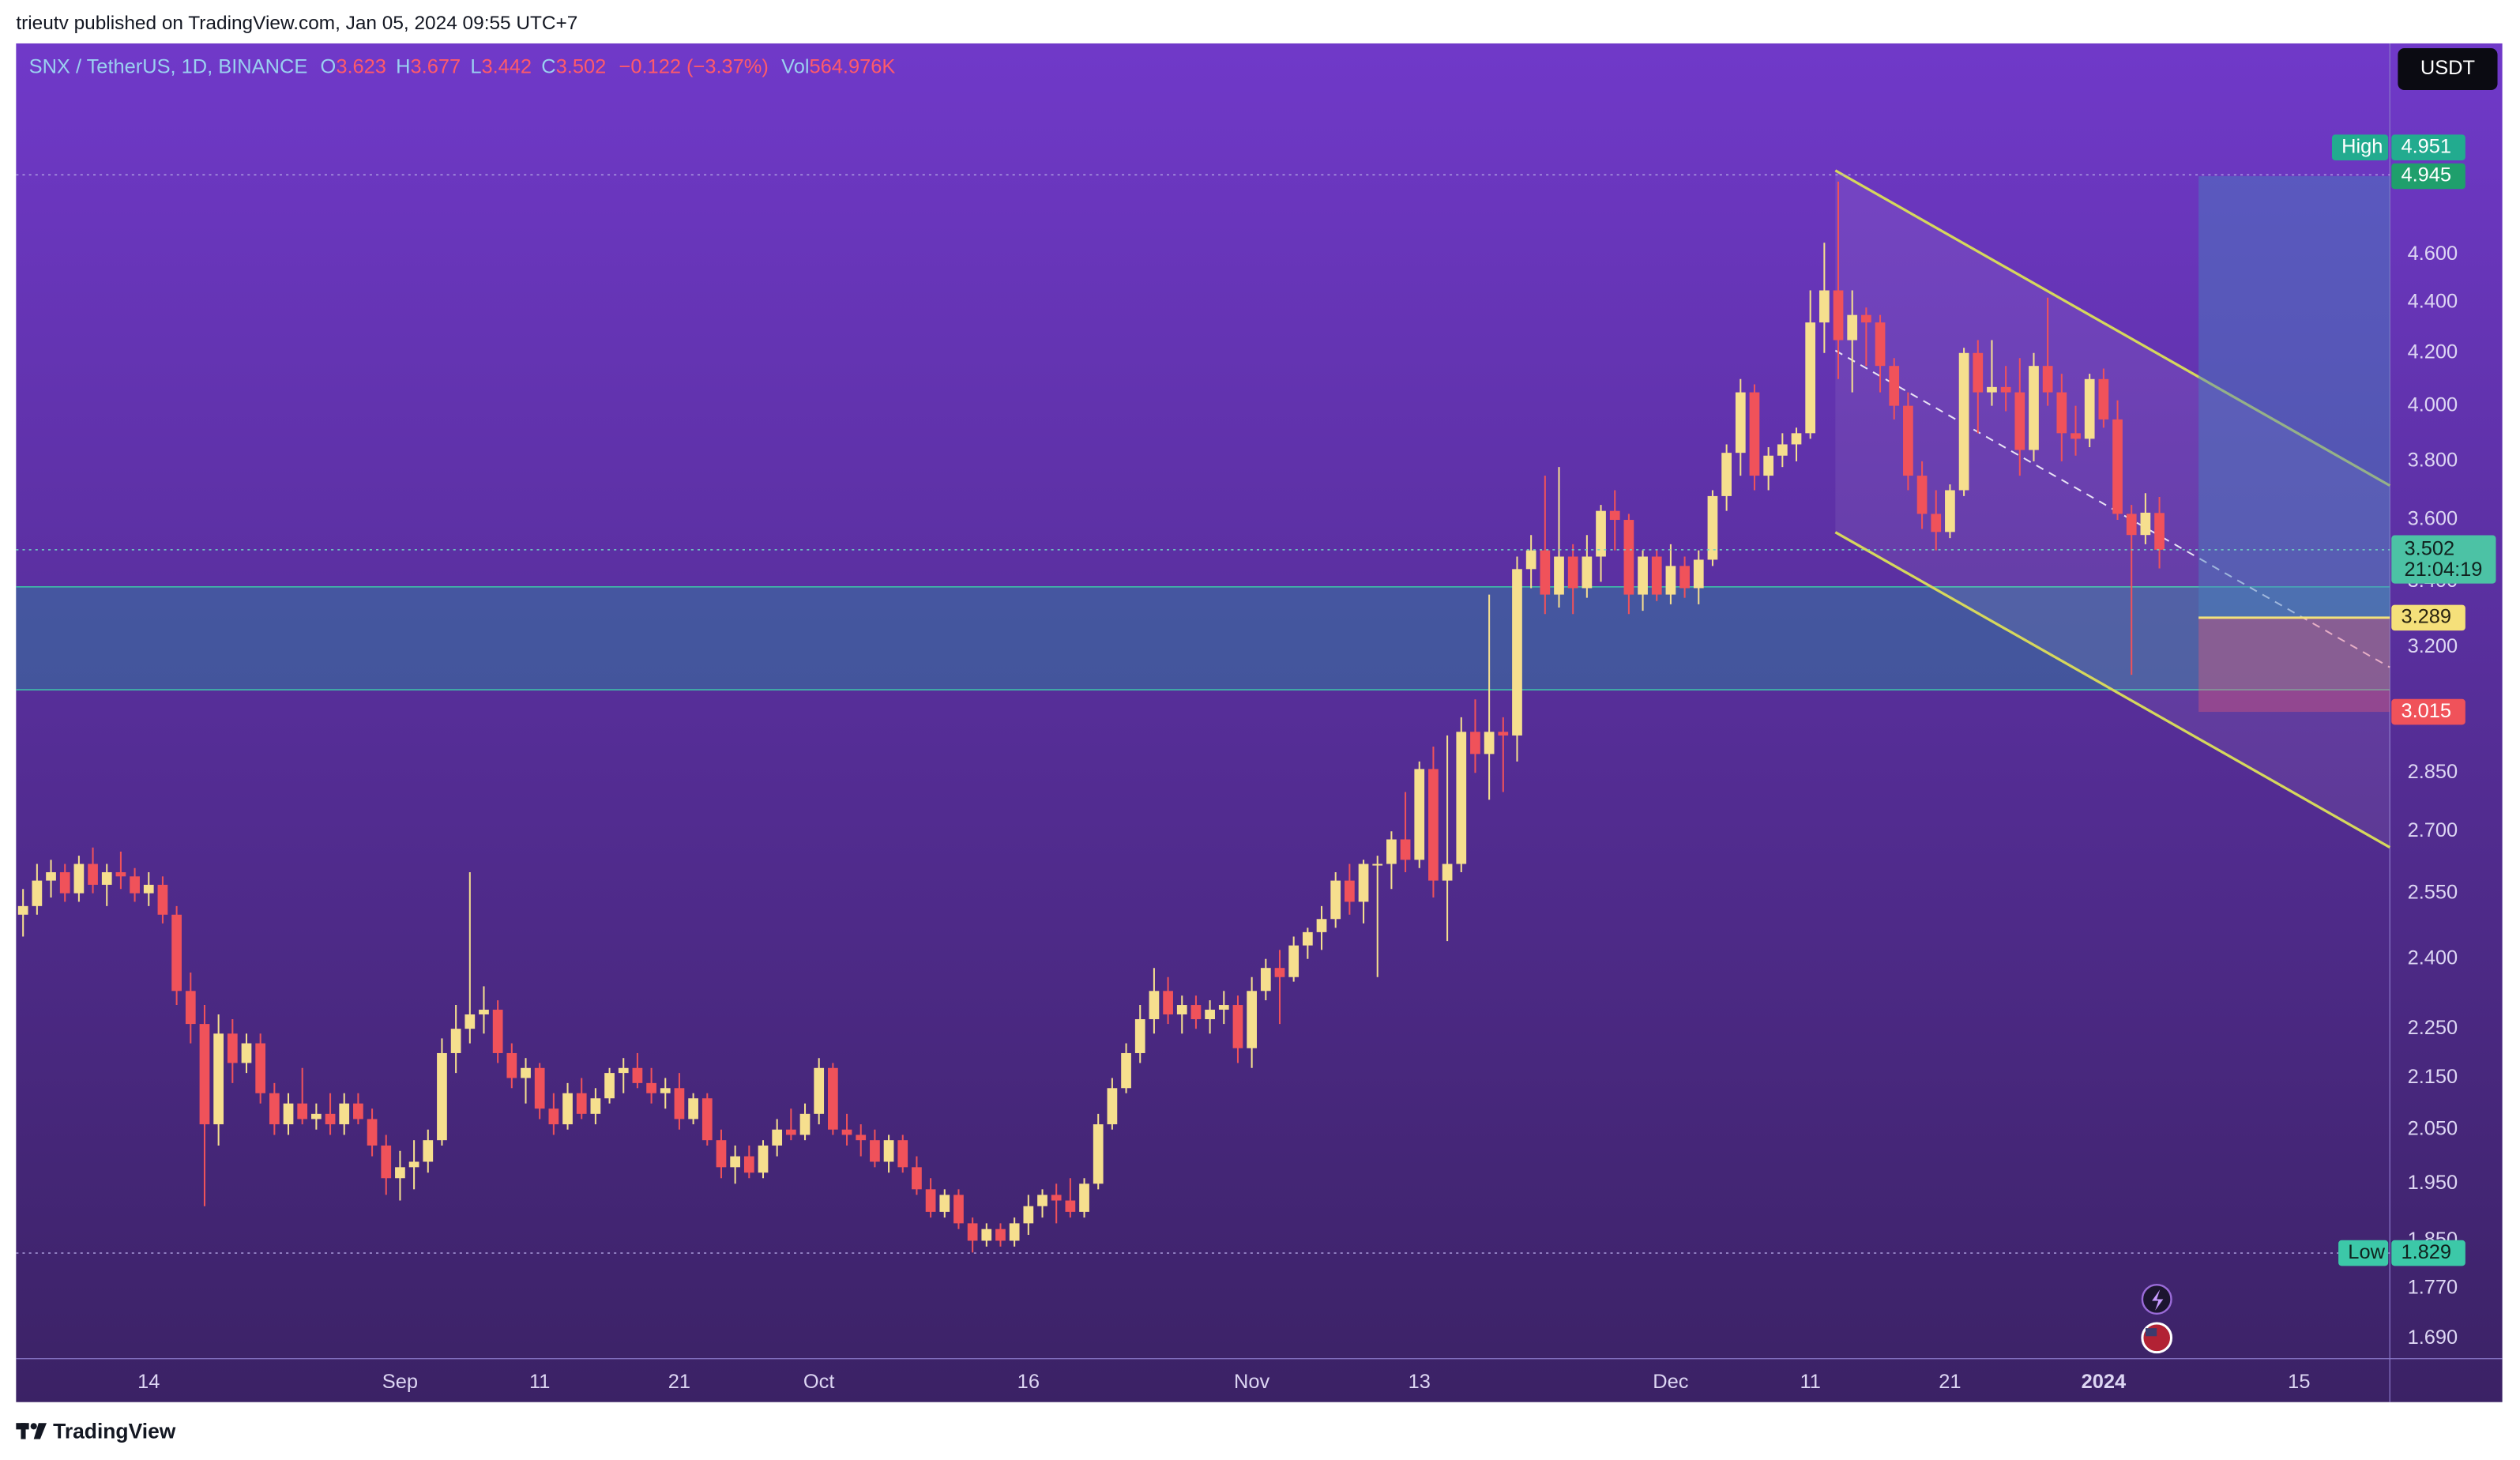 The height and width of the screenshot is (1460, 2520). I want to click on y-tick-label: 3.800, so click(2433, 461).